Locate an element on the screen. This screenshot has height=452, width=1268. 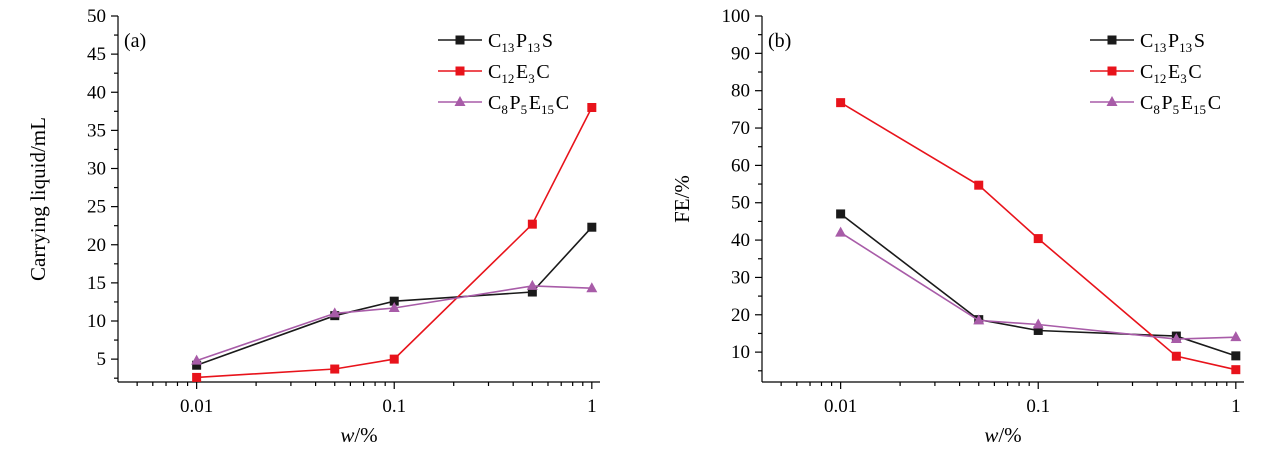
y-tick-label: 70 is located at coordinates (740, 128).